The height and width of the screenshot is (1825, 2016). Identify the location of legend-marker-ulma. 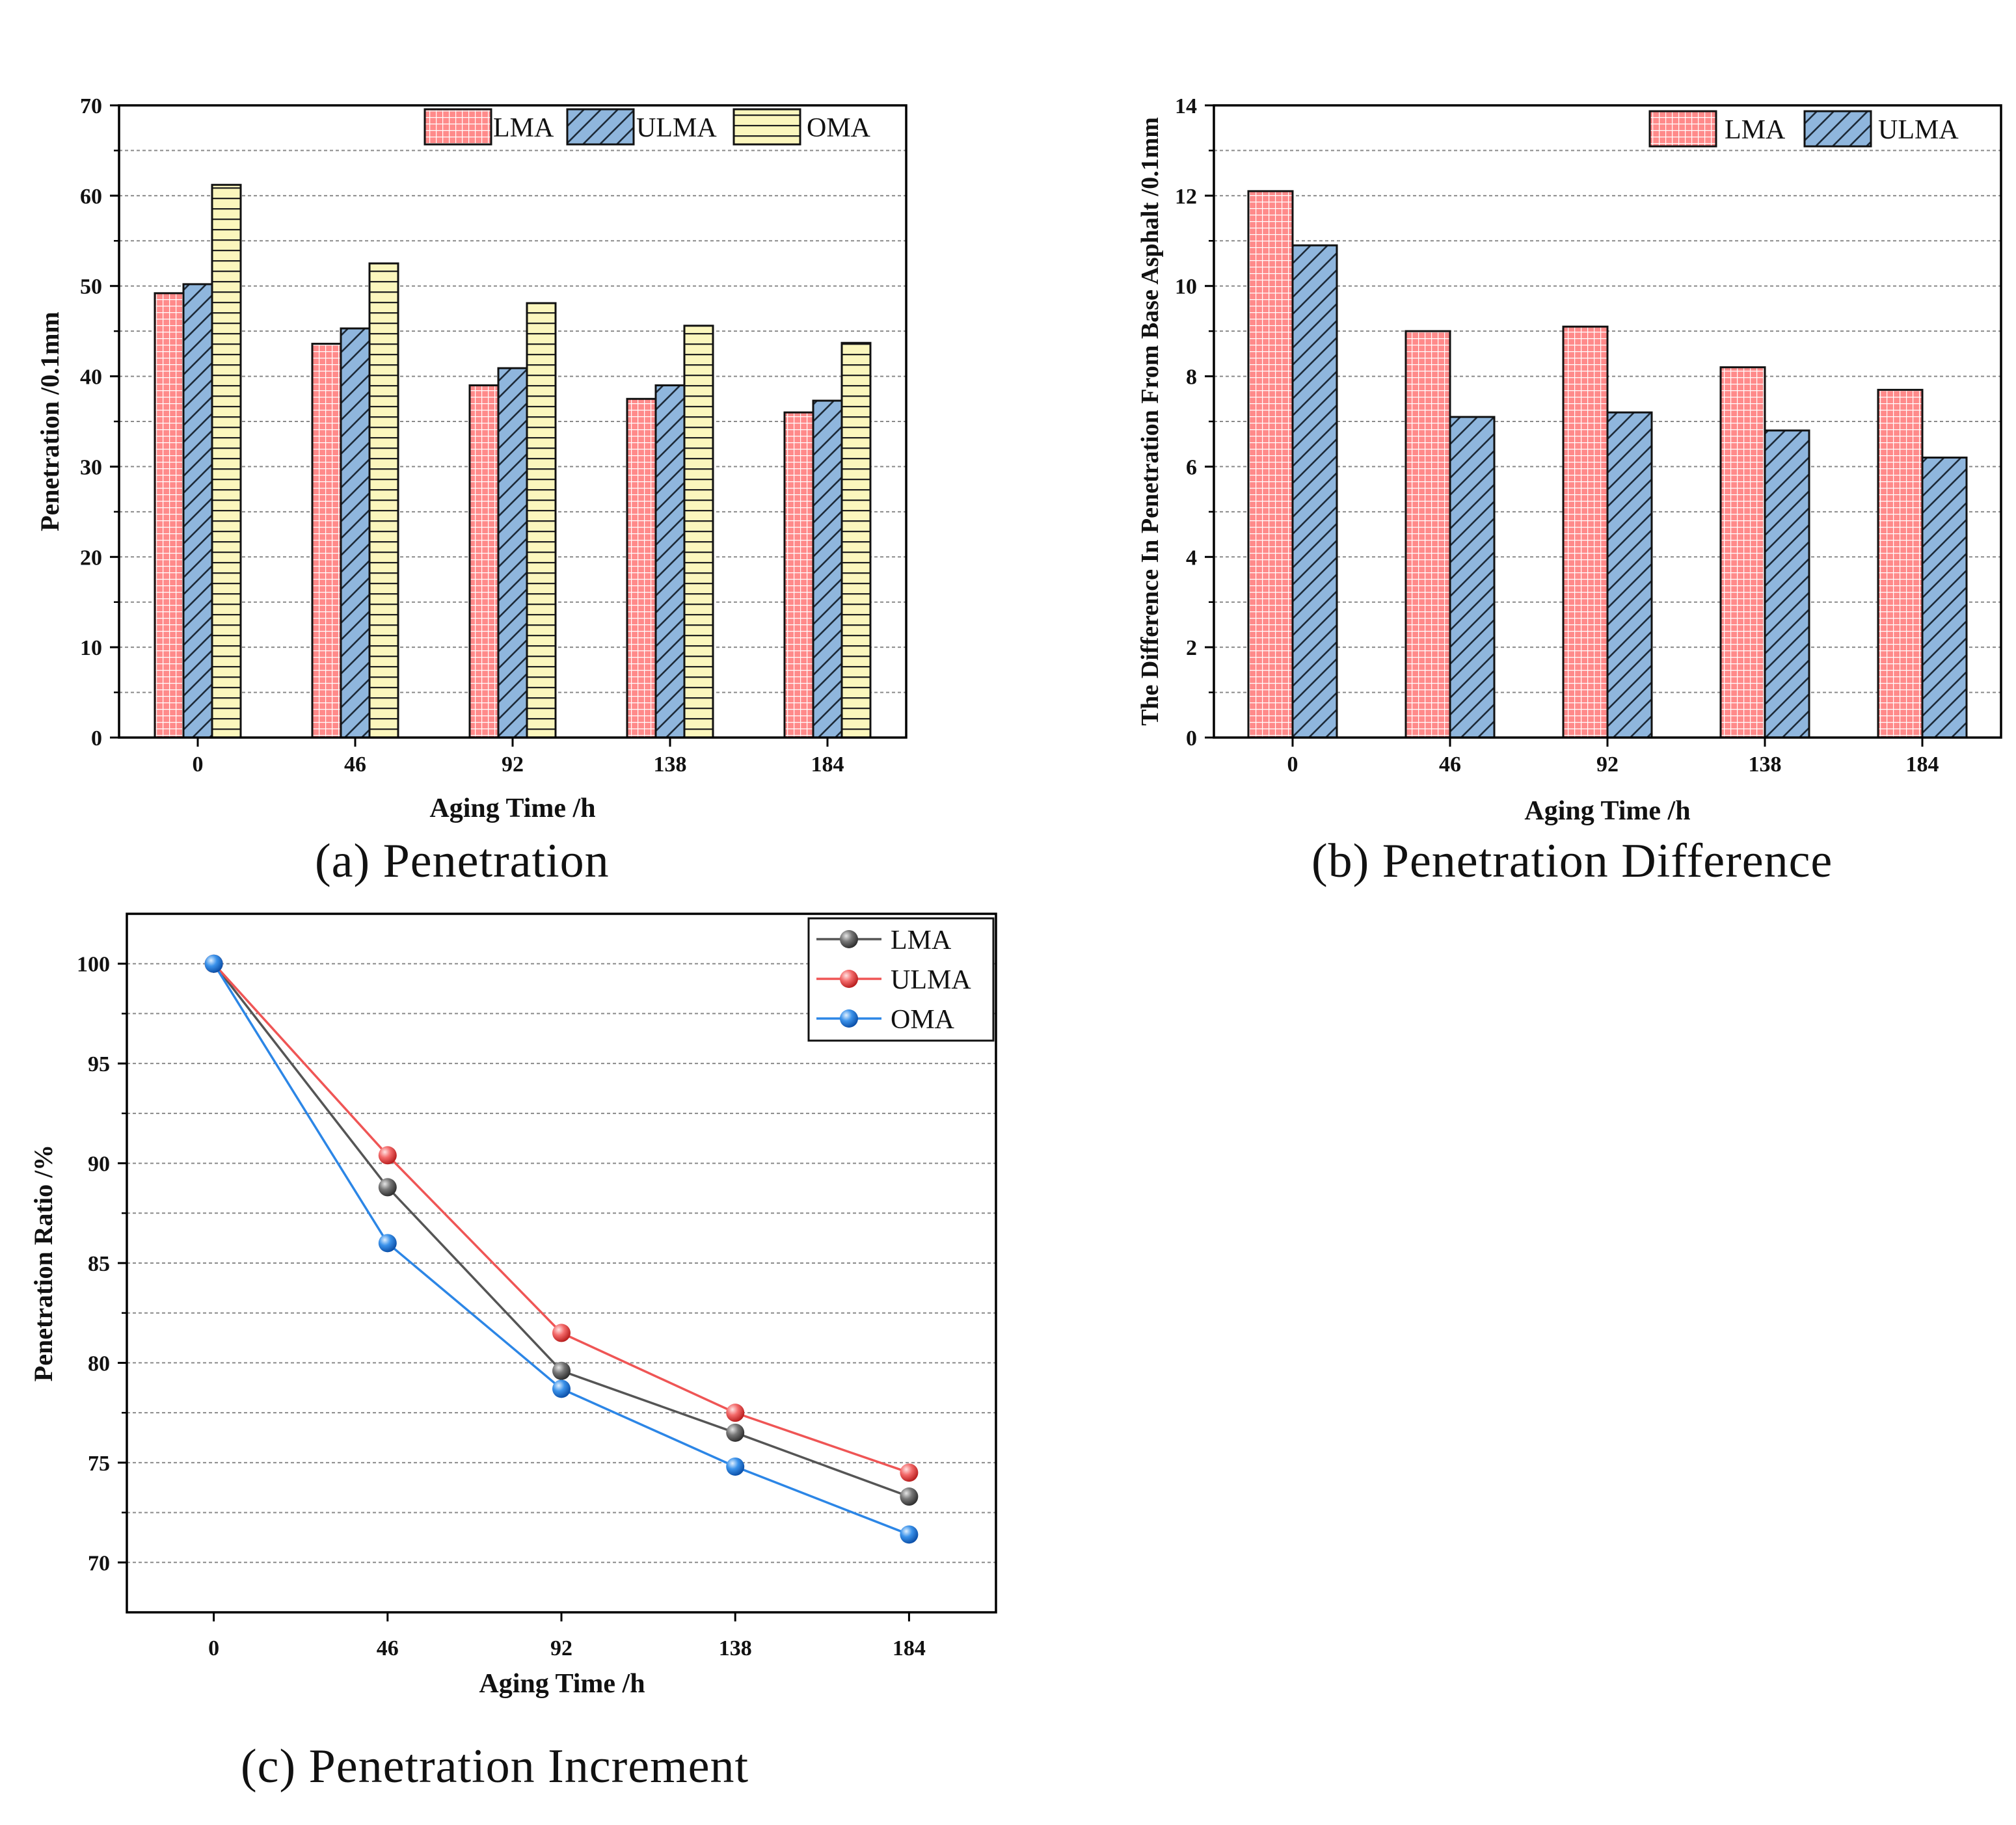
(849, 979).